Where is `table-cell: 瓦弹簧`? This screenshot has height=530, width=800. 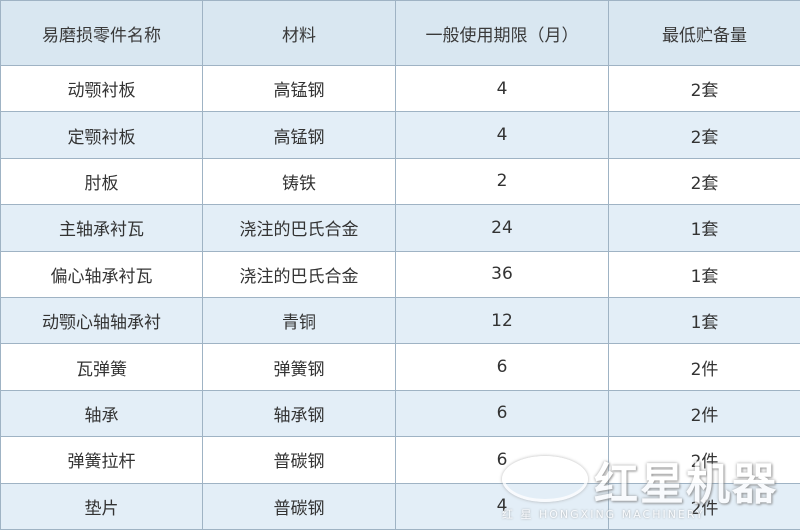
table-cell: 瓦弹簧 is located at coordinates (101, 367).